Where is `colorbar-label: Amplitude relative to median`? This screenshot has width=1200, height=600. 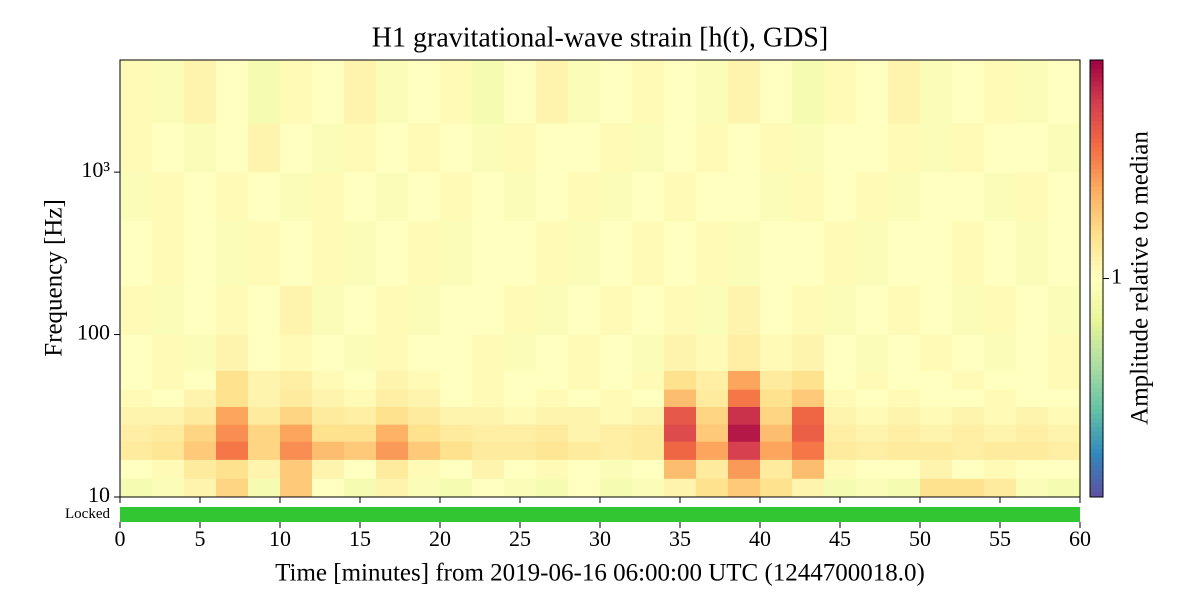
colorbar-label: Amplitude relative to median is located at coordinates (1140, 278).